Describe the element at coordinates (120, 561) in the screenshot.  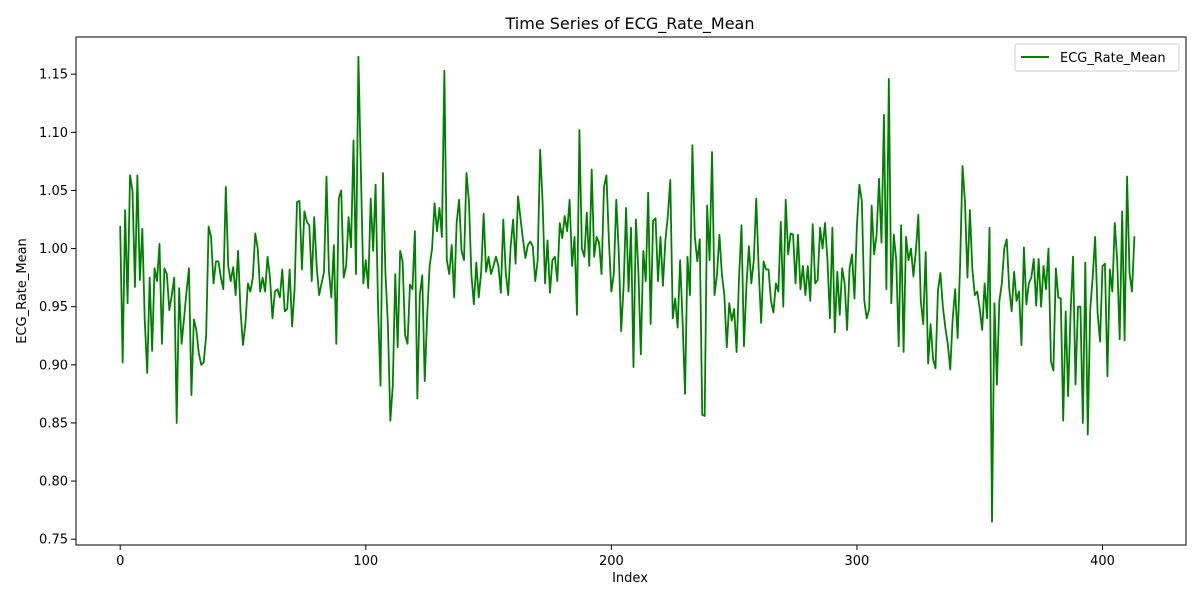
I see `x-tick-label: 0` at that location.